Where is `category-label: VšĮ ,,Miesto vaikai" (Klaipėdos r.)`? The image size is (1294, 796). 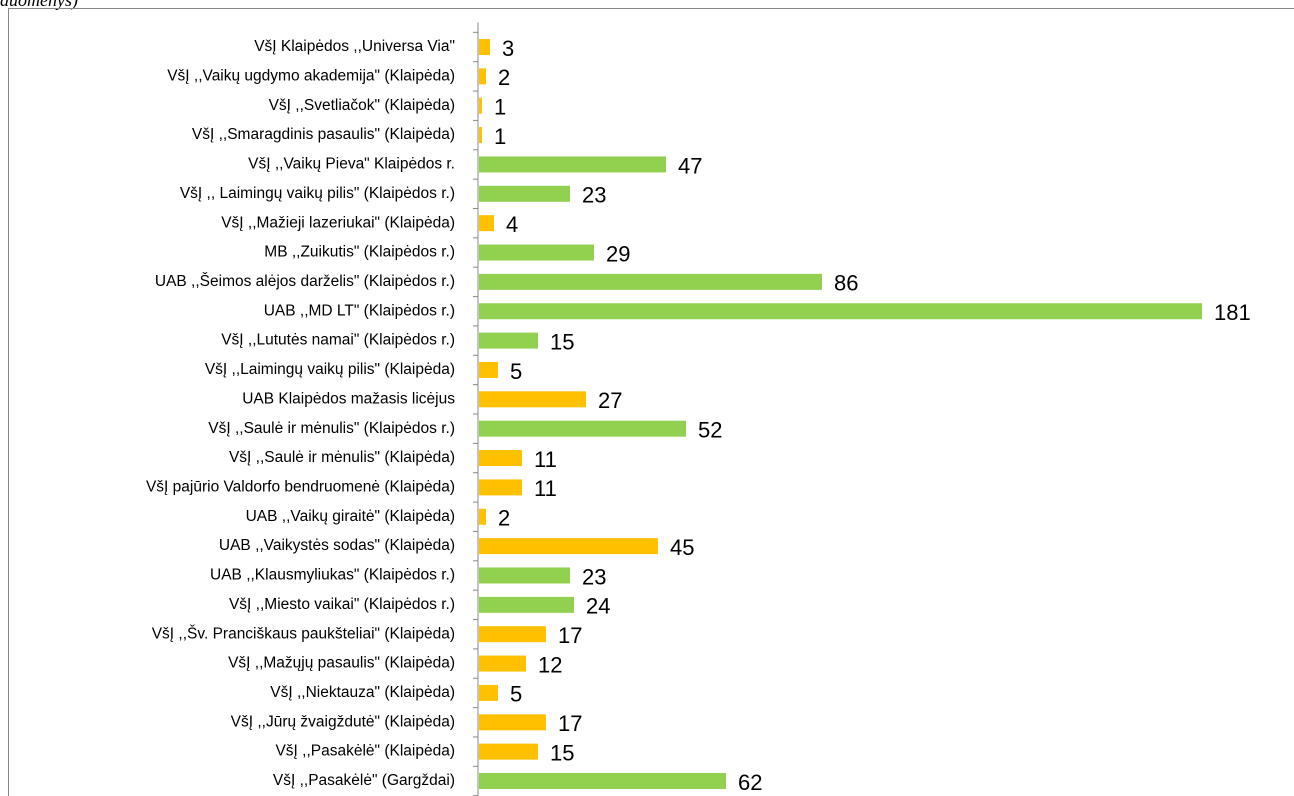 category-label: VšĮ ,,Miesto vaikai" (Klaipėdos r.) is located at coordinates (342, 604).